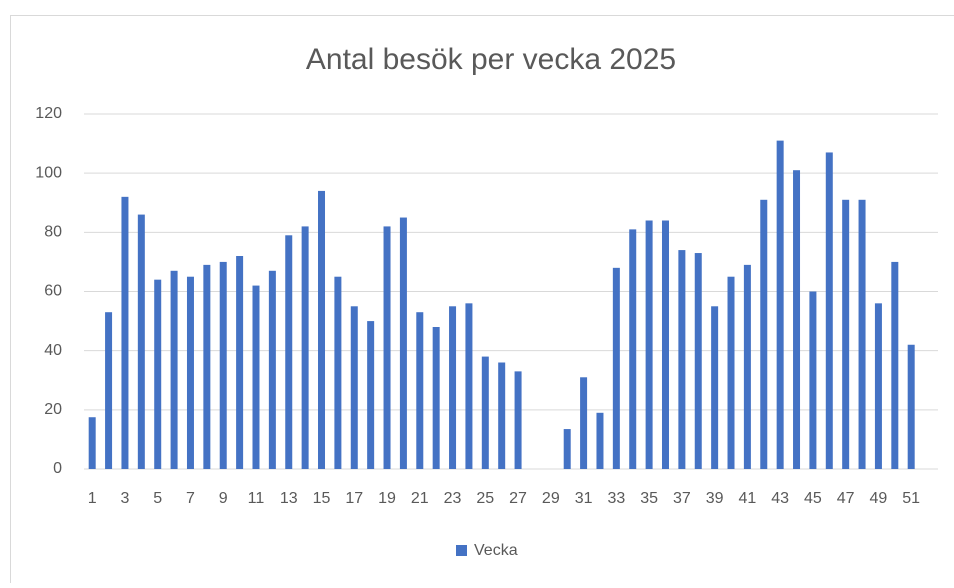 The height and width of the screenshot is (588, 954). I want to click on x-tick-label: 13, so click(289, 498).